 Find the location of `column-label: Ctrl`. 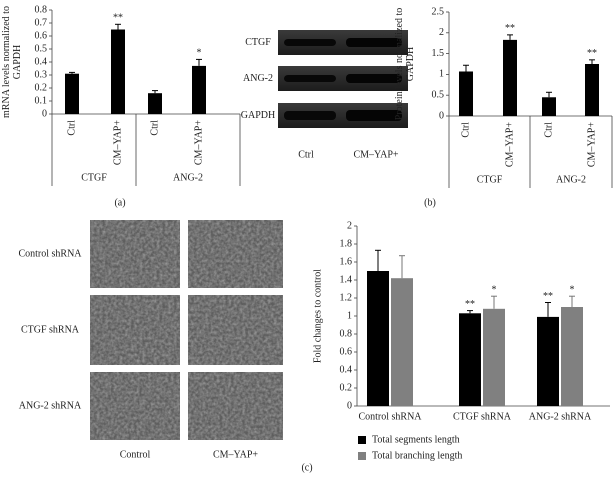

column-label: Ctrl is located at coordinates (306, 154).